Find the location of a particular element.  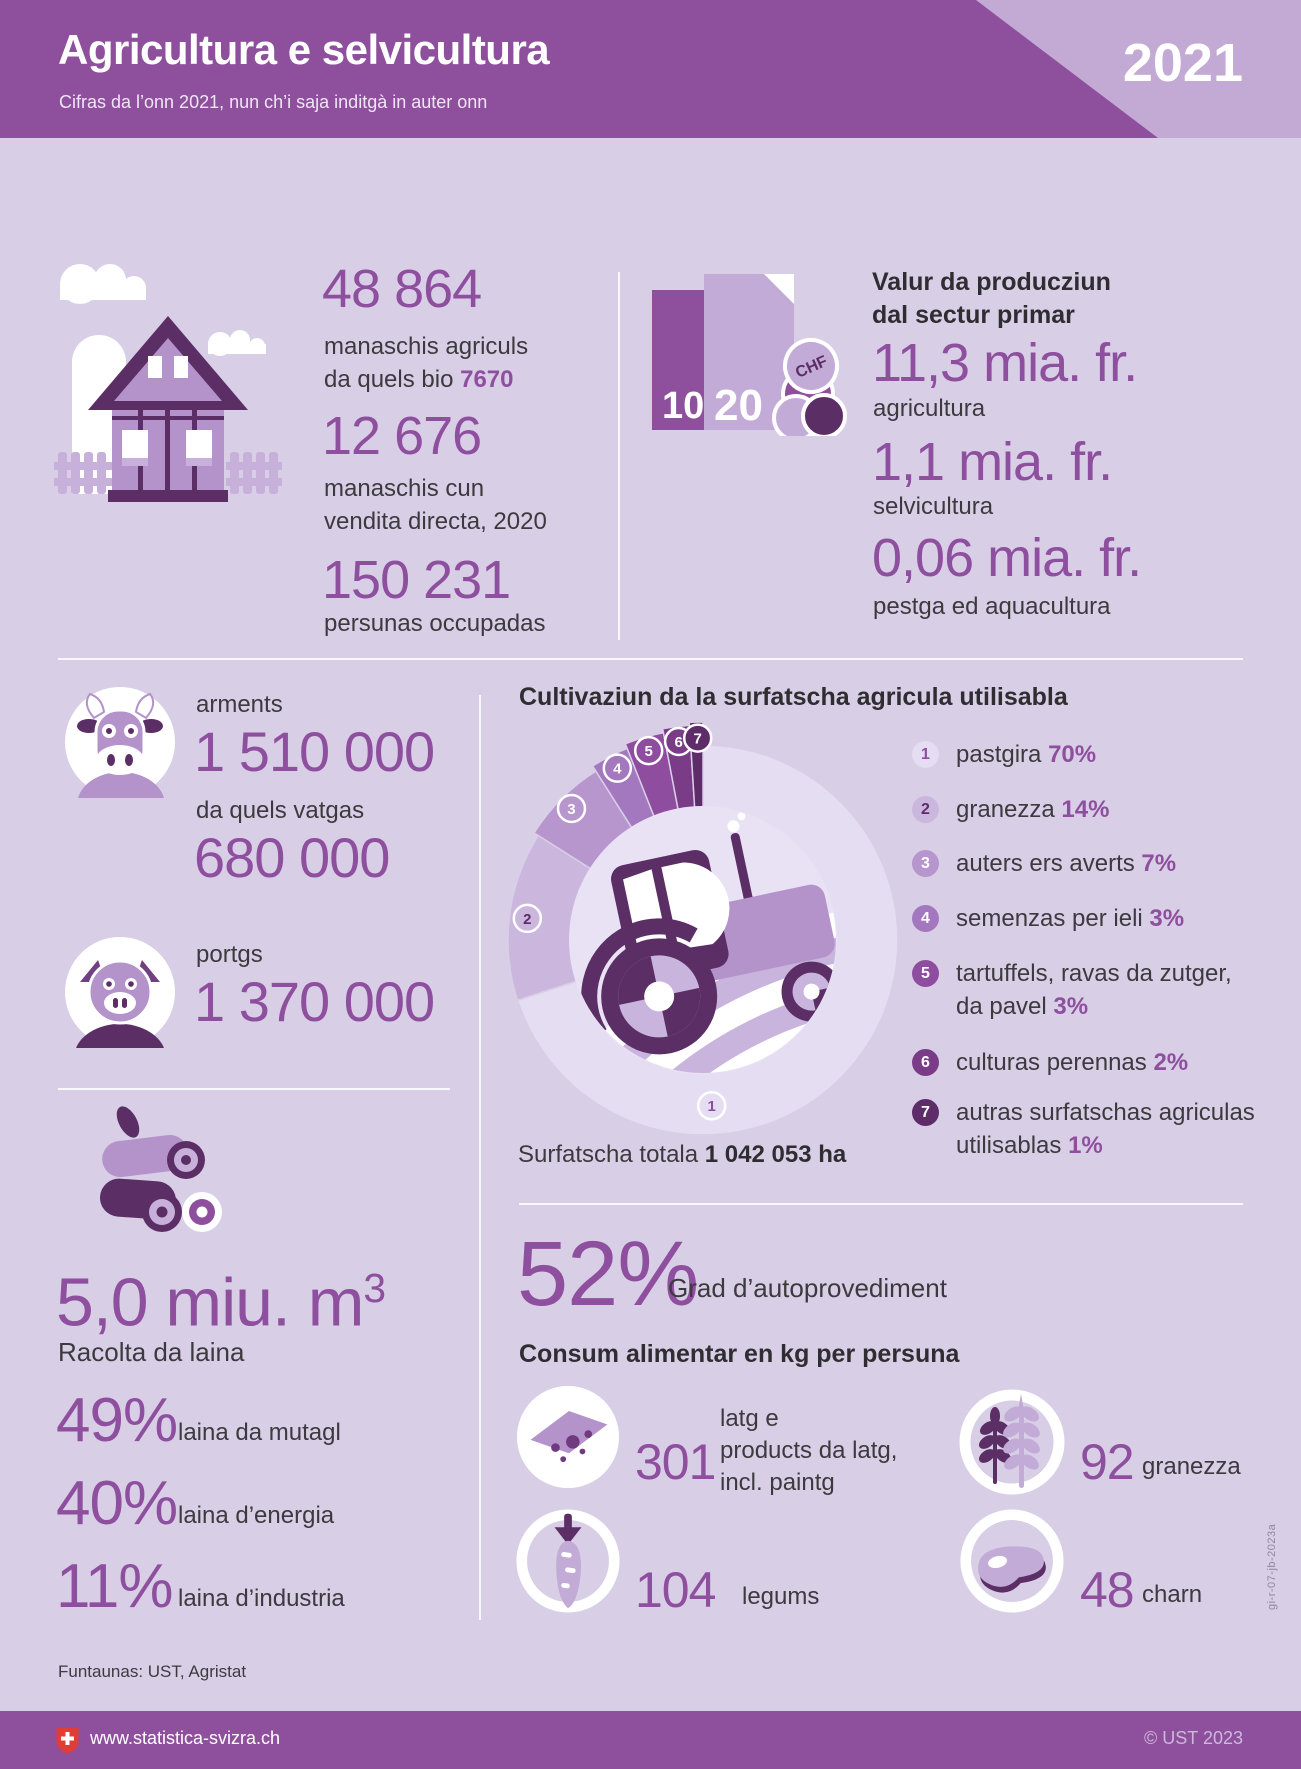

legend-value-7: 1% is located at coordinates (1085, 1145).